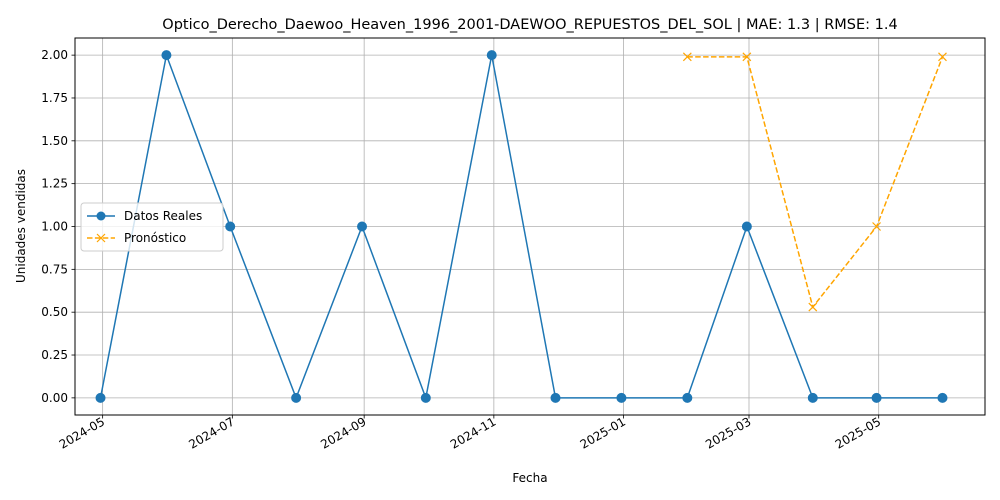 This screenshot has height=500, width=1000. I want to click on x-axis-label: Fecha, so click(529, 478).